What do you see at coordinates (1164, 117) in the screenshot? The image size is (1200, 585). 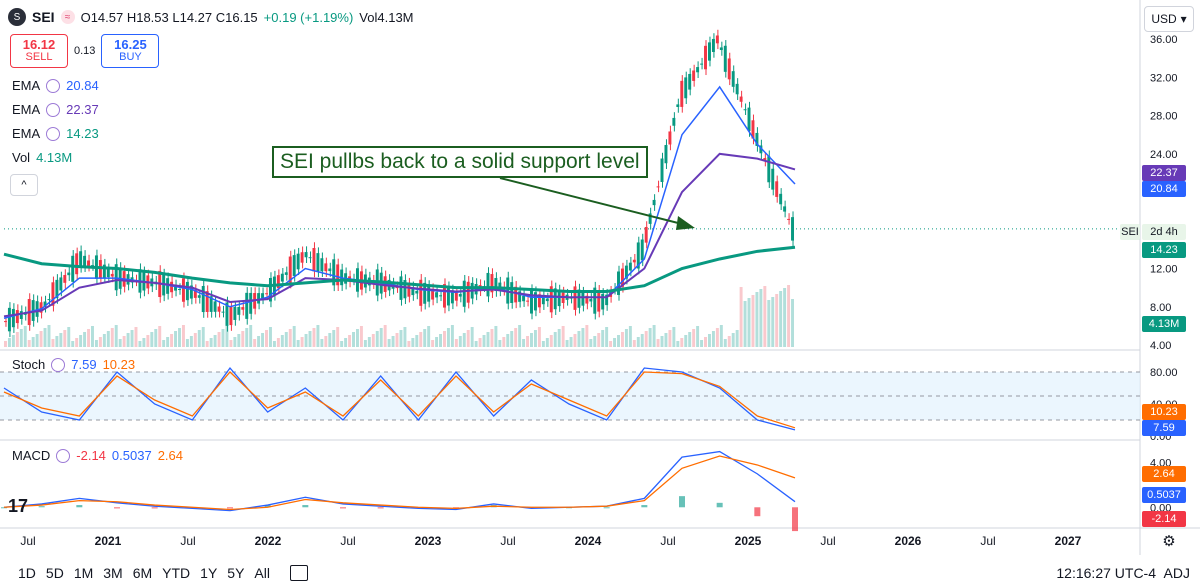 I see `price-tick-label: 28.00` at bounding box center [1164, 117].